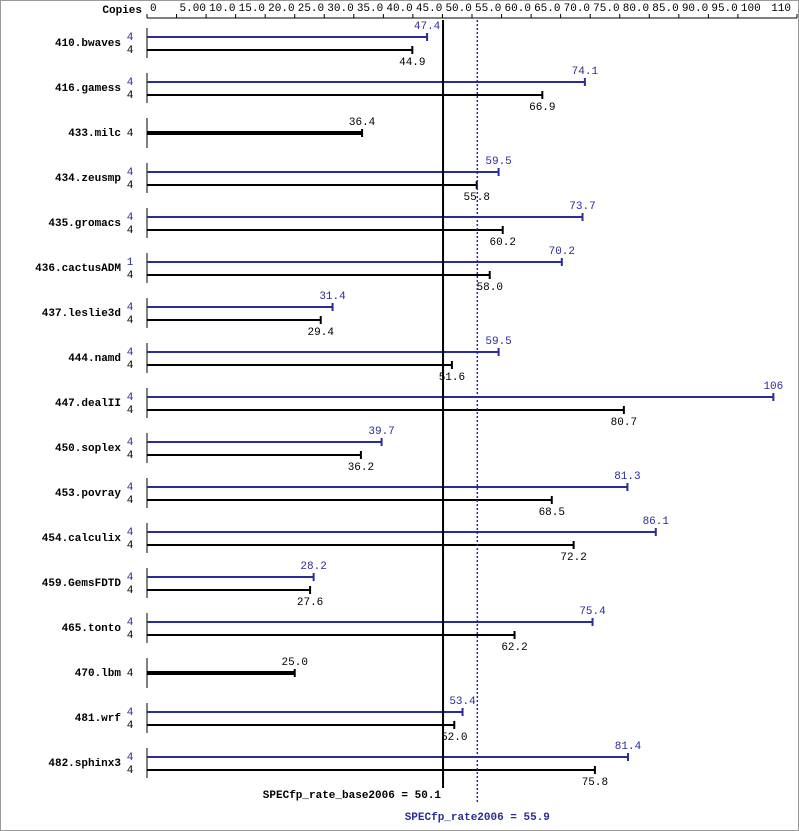 Image resolution: width=799 pixels, height=831 pixels. I want to click on x-tick-label: 10.0, so click(222, 9).